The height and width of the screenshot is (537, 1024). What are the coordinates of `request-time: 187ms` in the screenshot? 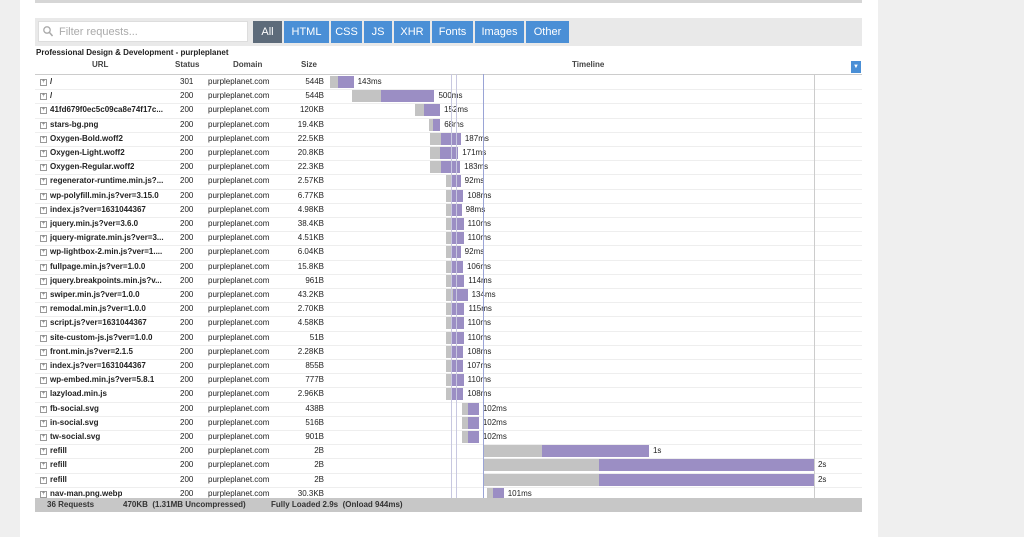 It's located at (476, 138).